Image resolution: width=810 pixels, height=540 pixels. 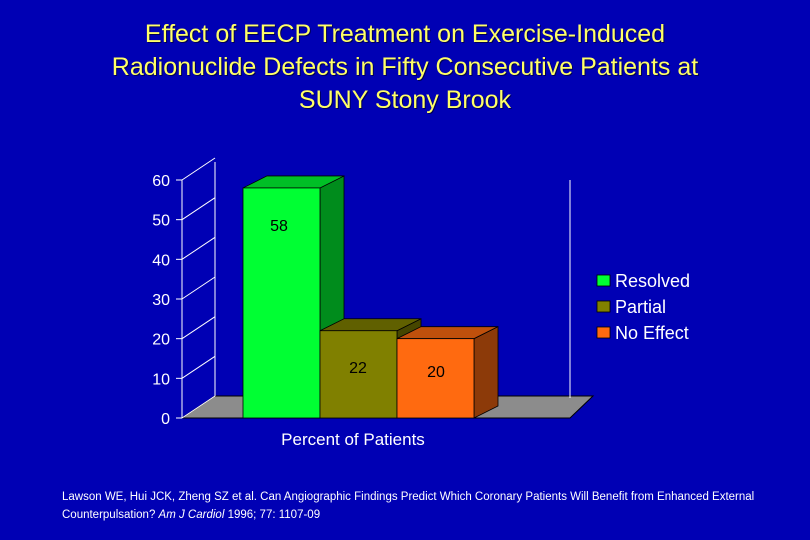 I want to click on legend-item-resolved: Resolved, so click(x=643, y=281).